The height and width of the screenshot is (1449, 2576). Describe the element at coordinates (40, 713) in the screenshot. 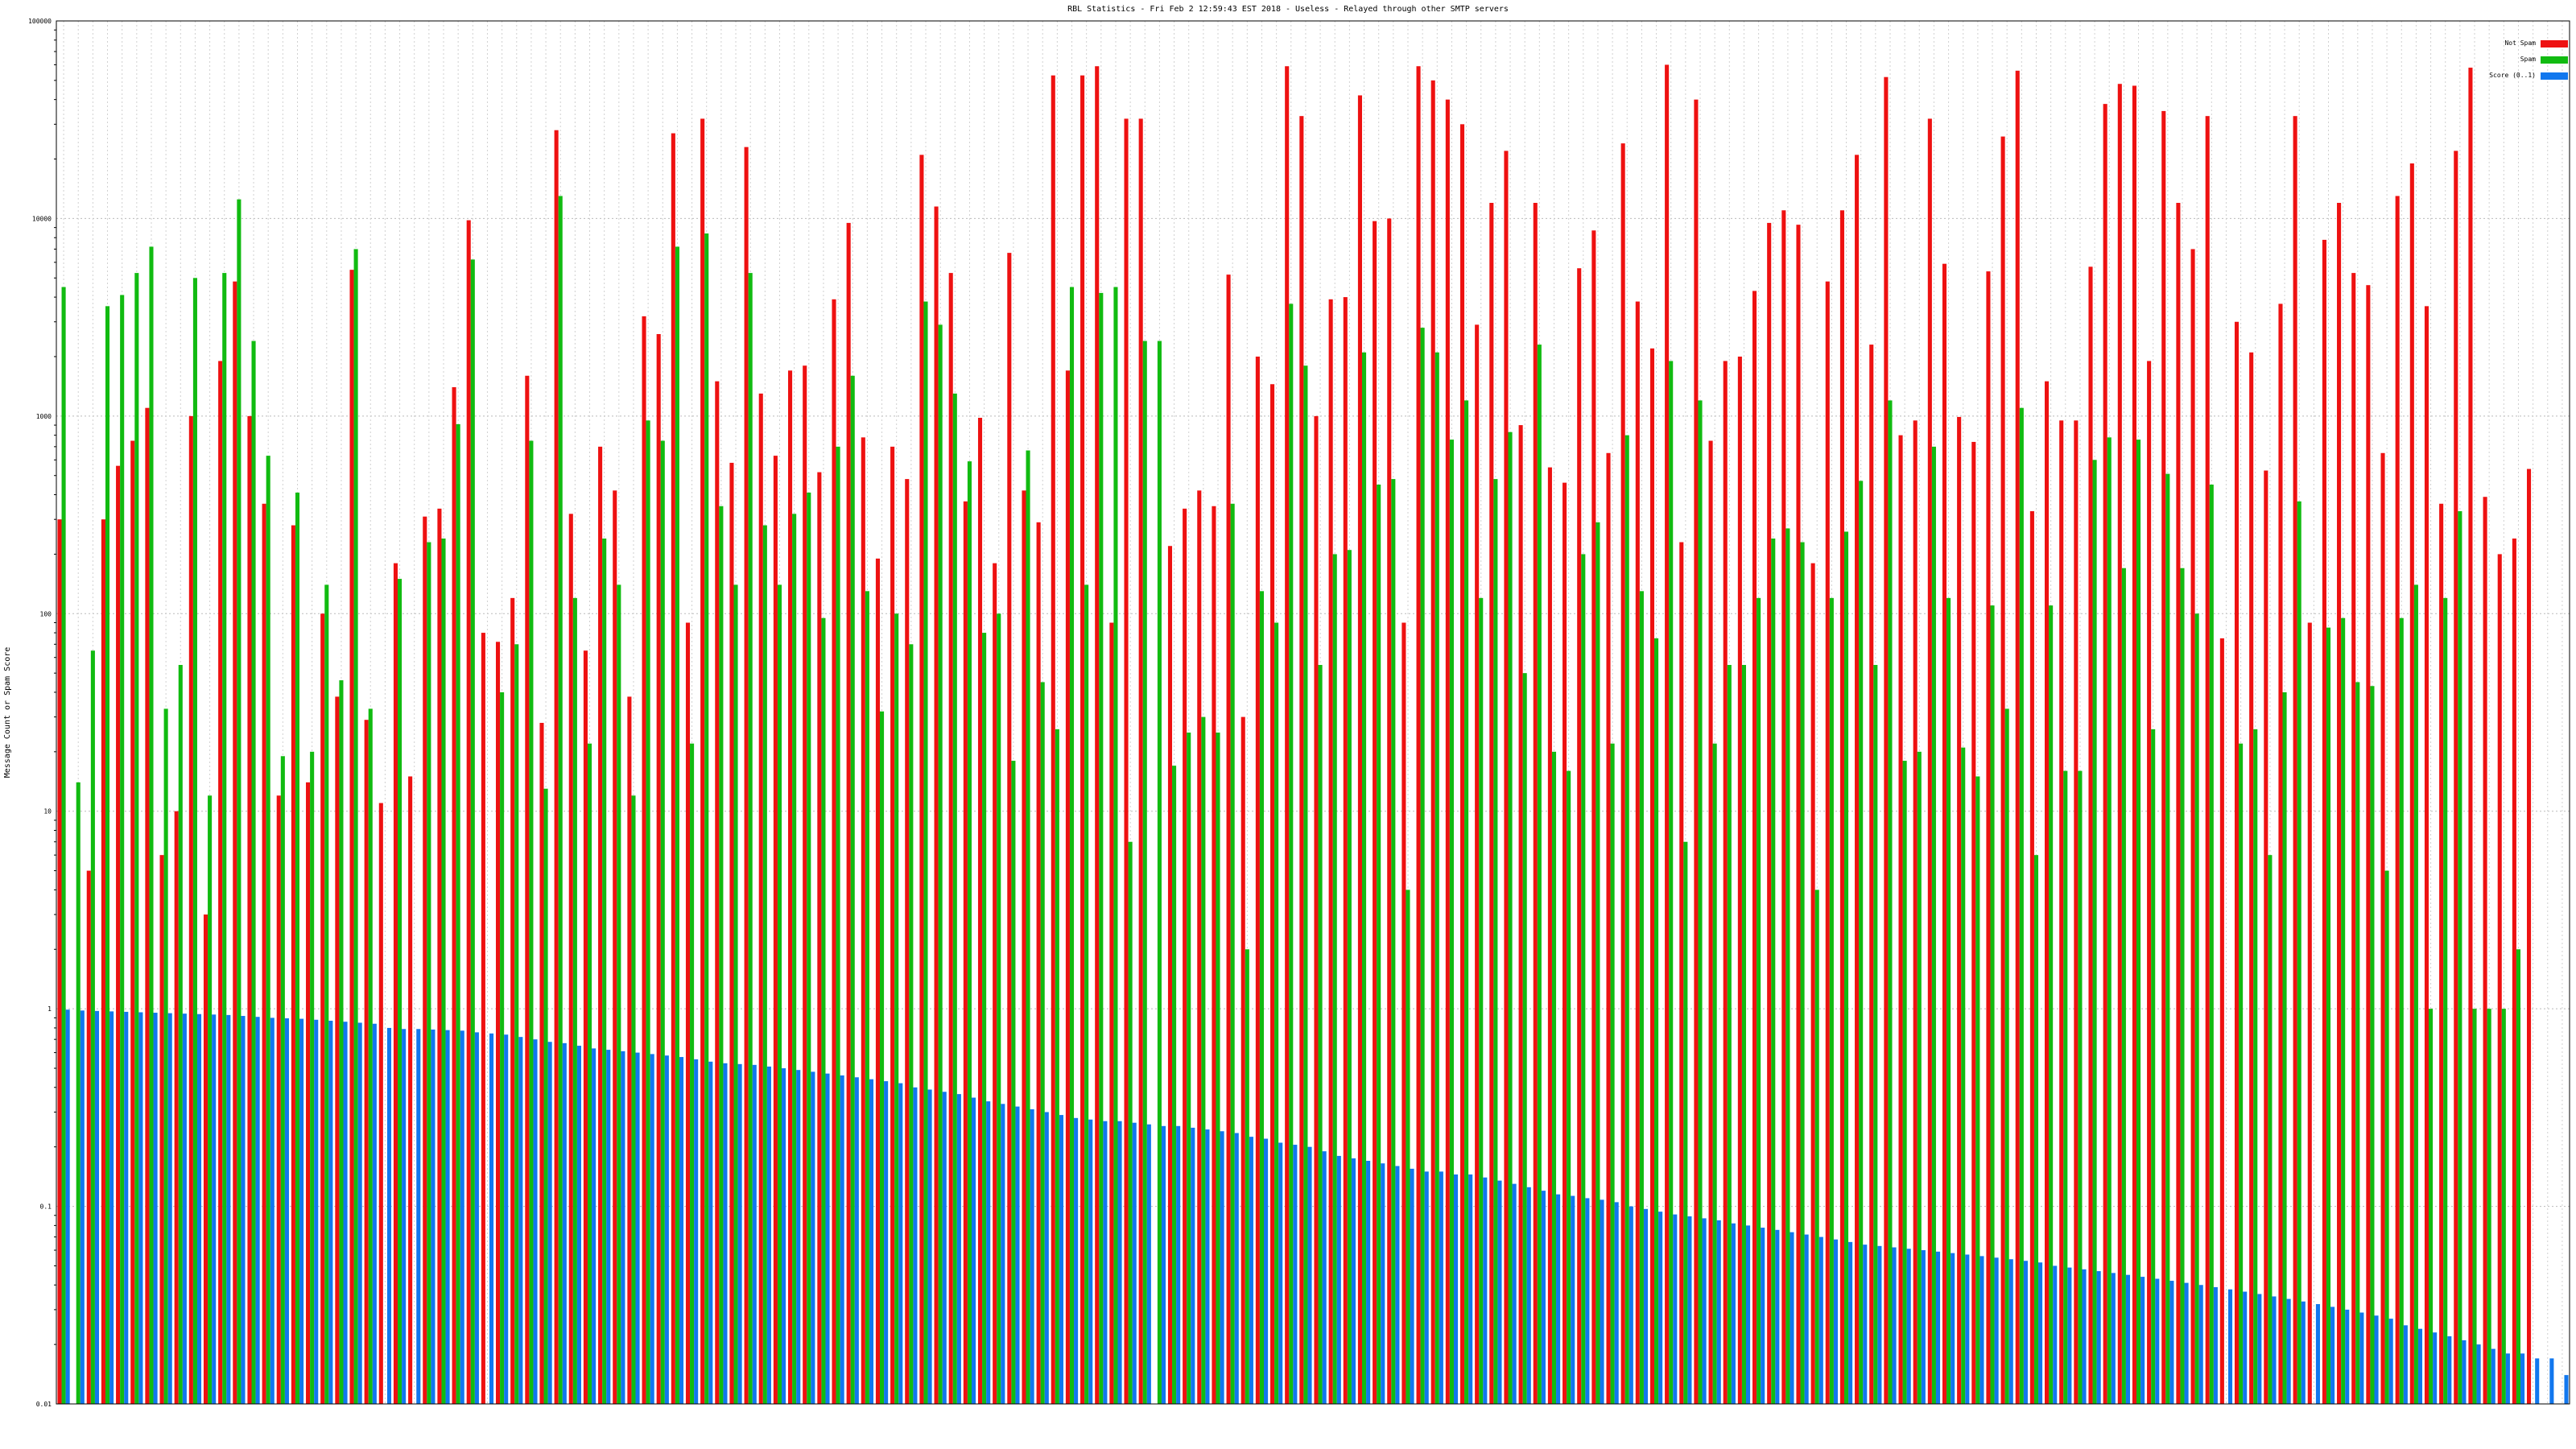

I see `y-tick-labels: 0.01 0.1 1 10 100 1000 10000 100000` at that location.